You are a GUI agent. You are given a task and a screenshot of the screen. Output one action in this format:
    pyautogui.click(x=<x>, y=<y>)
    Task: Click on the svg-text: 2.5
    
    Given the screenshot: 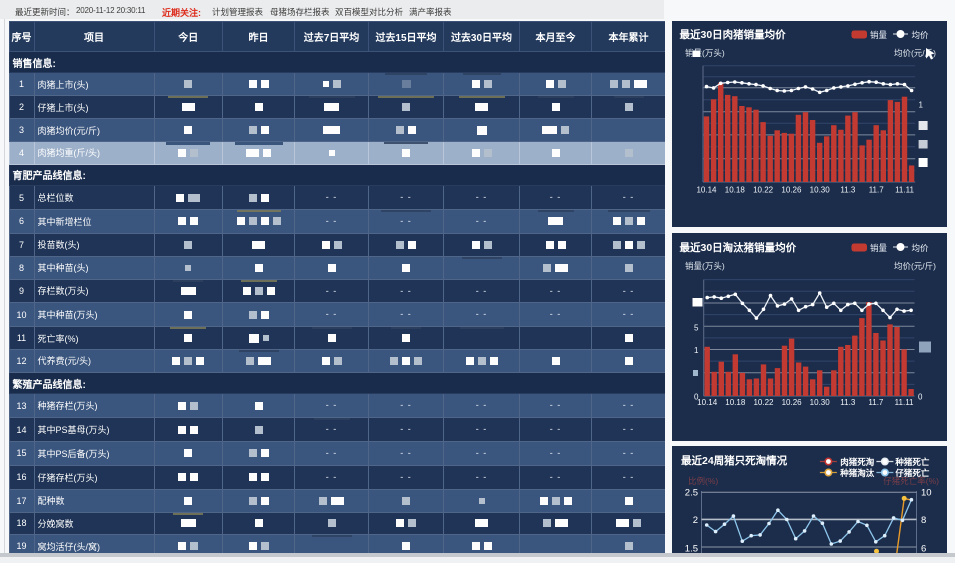 What is the action you would take?
    pyautogui.click(x=691, y=493)
    